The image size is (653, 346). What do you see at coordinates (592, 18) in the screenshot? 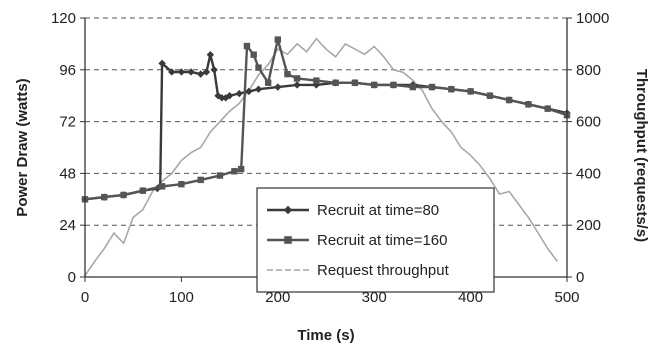
I see `y-right-tick-label: 1000` at bounding box center [592, 18].